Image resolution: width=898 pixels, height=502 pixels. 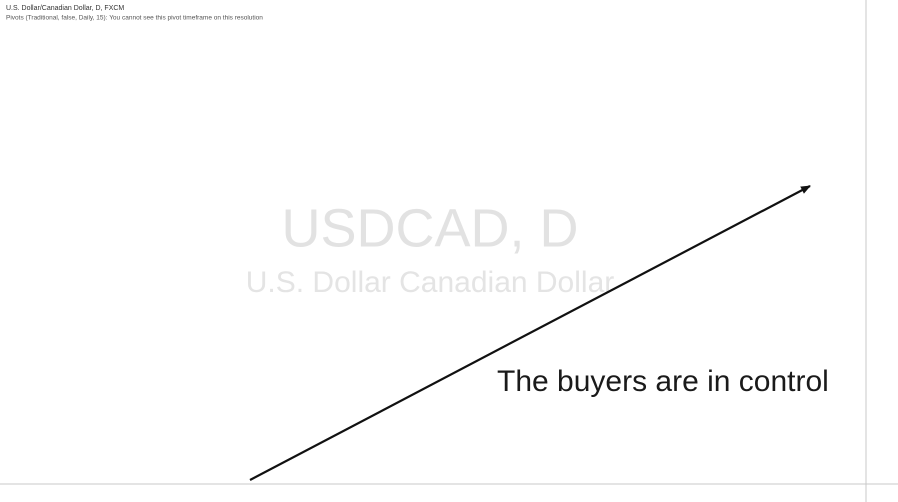 I want to click on watermark-subtitle: U.S. Dollar Canadian Dollar, so click(x=430, y=282).